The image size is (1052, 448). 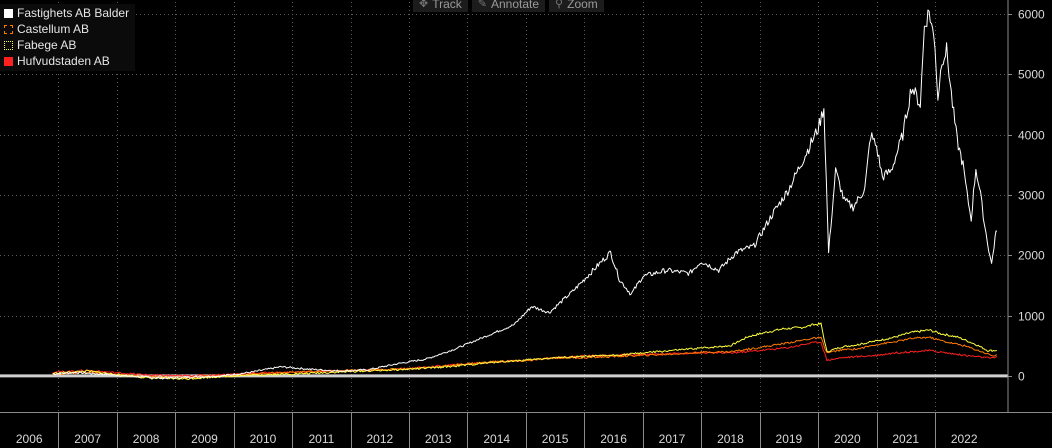 What do you see at coordinates (438, 439) in the screenshot?
I see `x-tick-label: 2013` at bounding box center [438, 439].